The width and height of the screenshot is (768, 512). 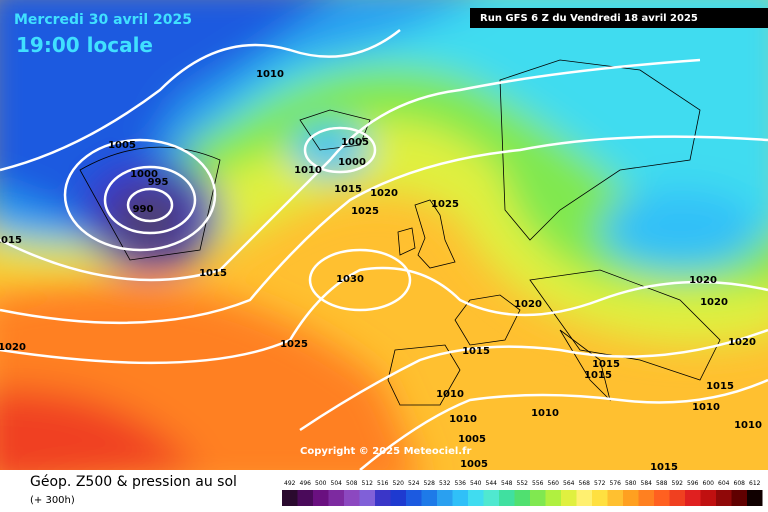 I want to click on scale-label: 548, so click(x=507, y=483).